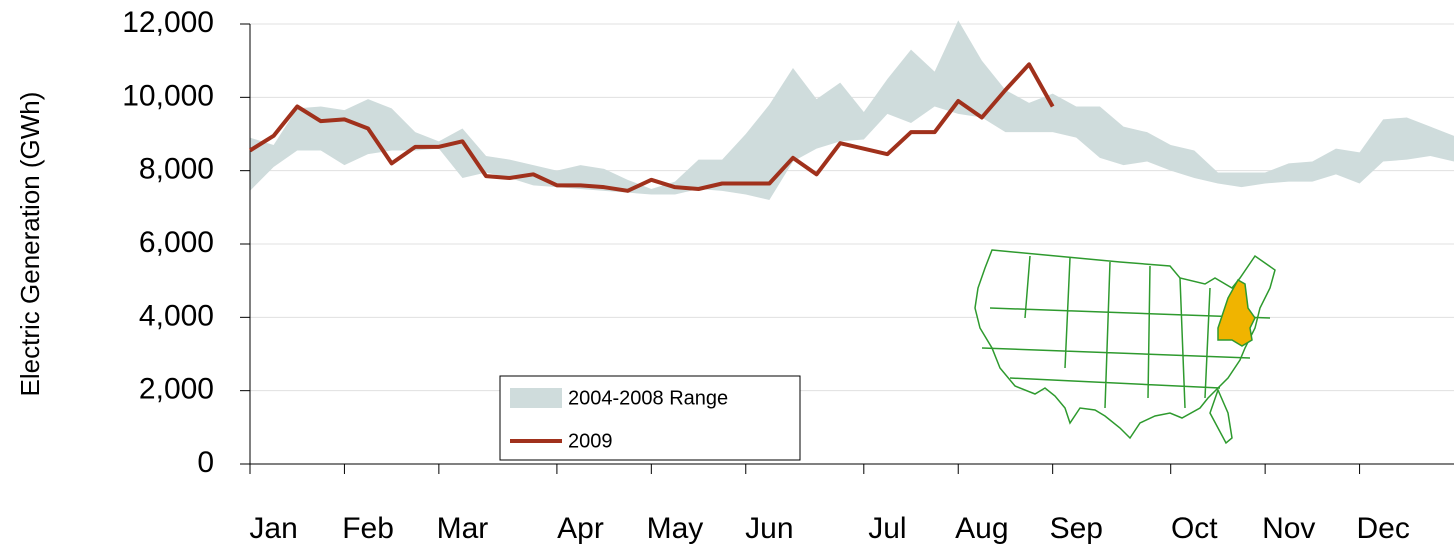 The width and height of the screenshot is (1454, 550). I want to click on us-map, so click(1125, 347).